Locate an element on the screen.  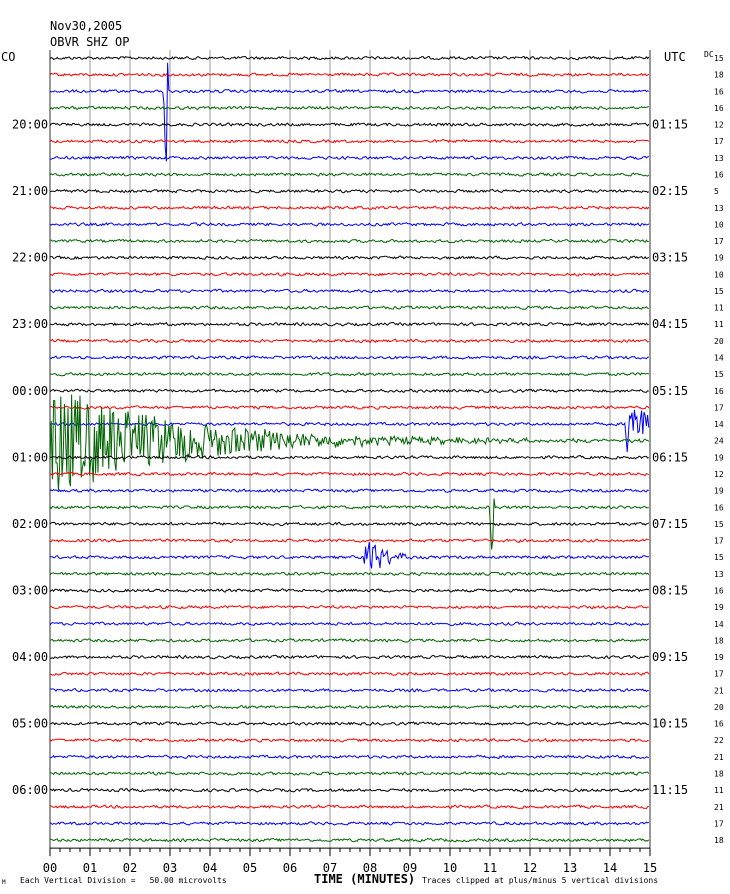
dc-value-label: 12 is located at coordinates (719, 474).